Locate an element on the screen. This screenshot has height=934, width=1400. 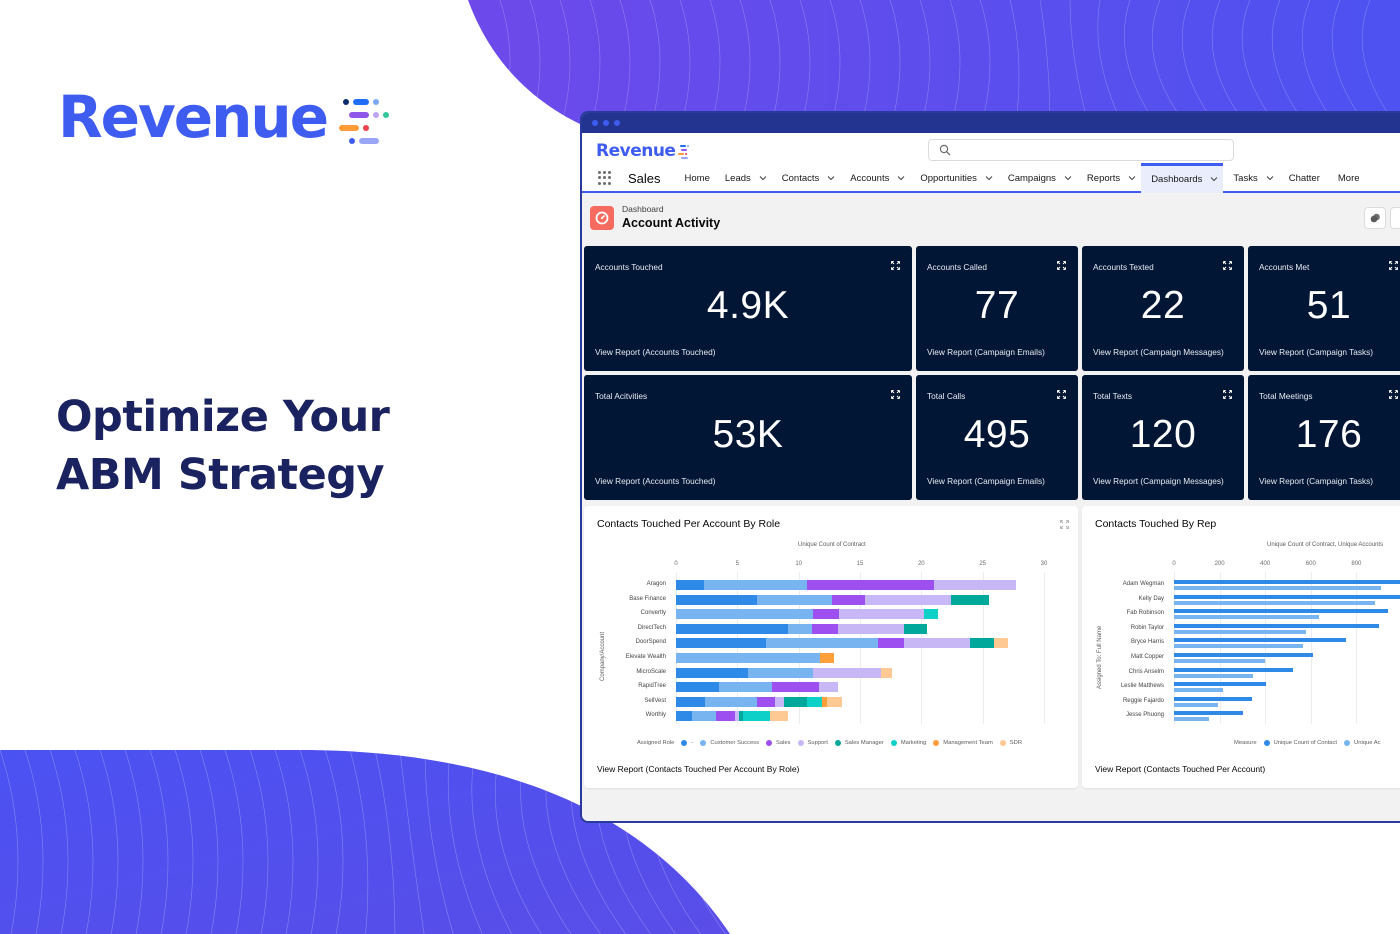
legend-item: Unique Ac is located at coordinates (1367, 743).